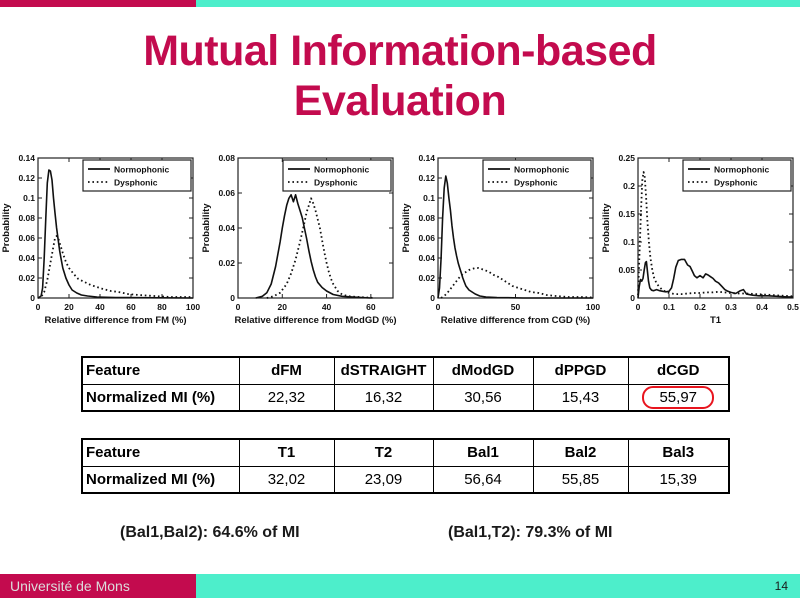 Image resolution: width=800 pixels, height=598 pixels. I want to click on value-dstraight: 16,32, so click(383, 397).